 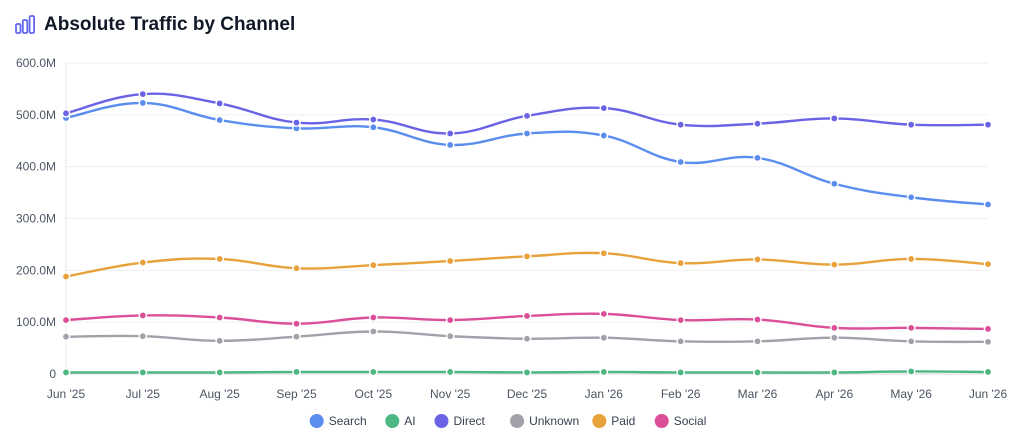 What do you see at coordinates (988, 394) in the screenshot?
I see `x-tick-label: Jun '26` at bounding box center [988, 394].